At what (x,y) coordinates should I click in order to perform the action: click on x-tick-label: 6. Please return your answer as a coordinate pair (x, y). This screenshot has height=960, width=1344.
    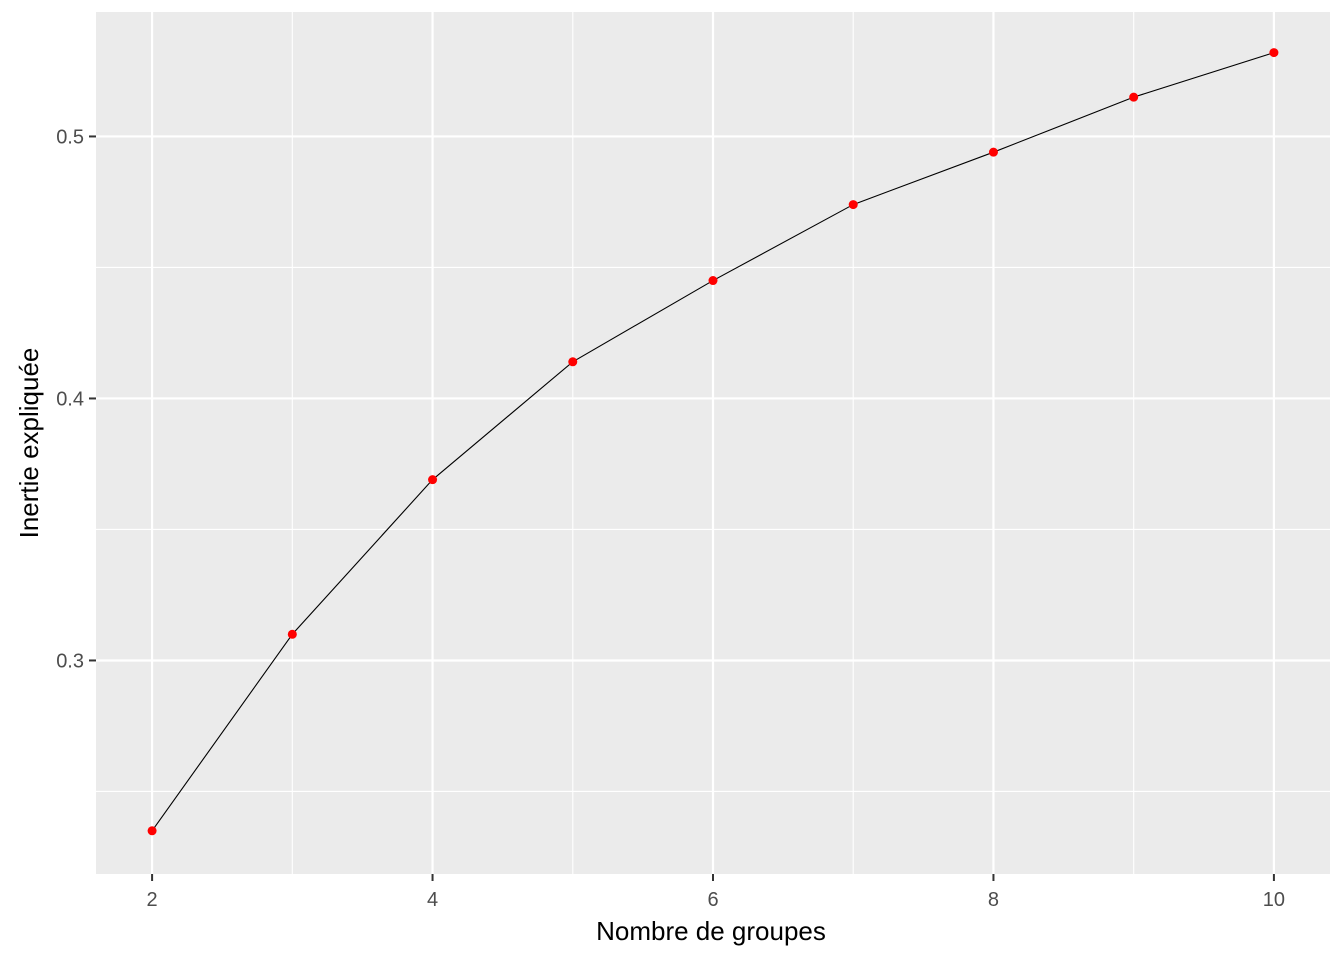
    Looking at the image, I should click on (712, 900).